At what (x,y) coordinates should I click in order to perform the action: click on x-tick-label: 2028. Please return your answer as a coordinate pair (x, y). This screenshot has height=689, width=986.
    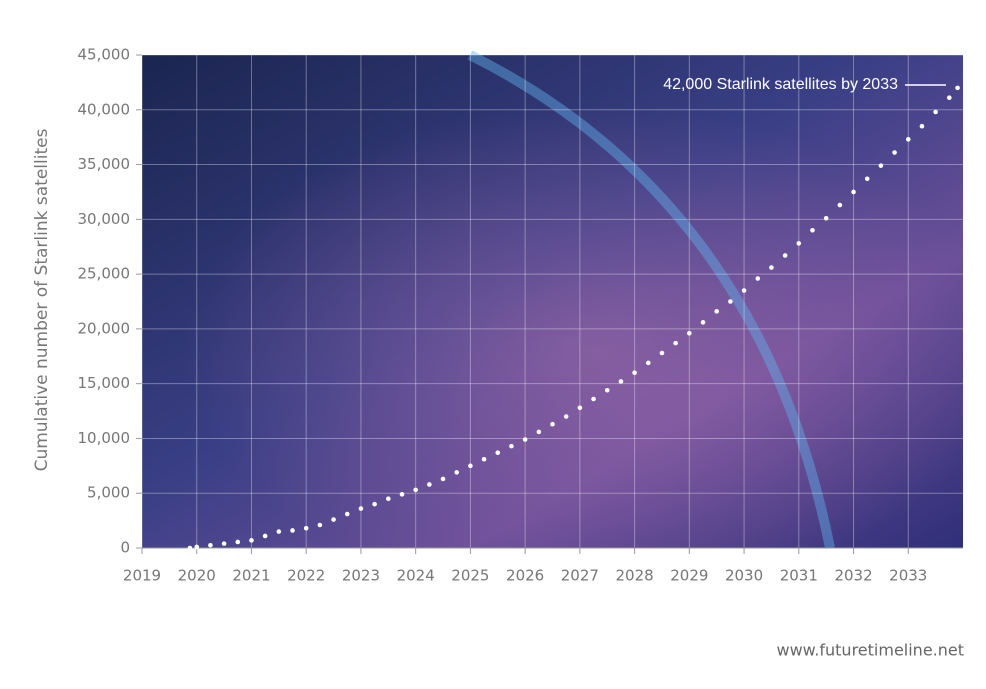
    Looking at the image, I should click on (635, 576).